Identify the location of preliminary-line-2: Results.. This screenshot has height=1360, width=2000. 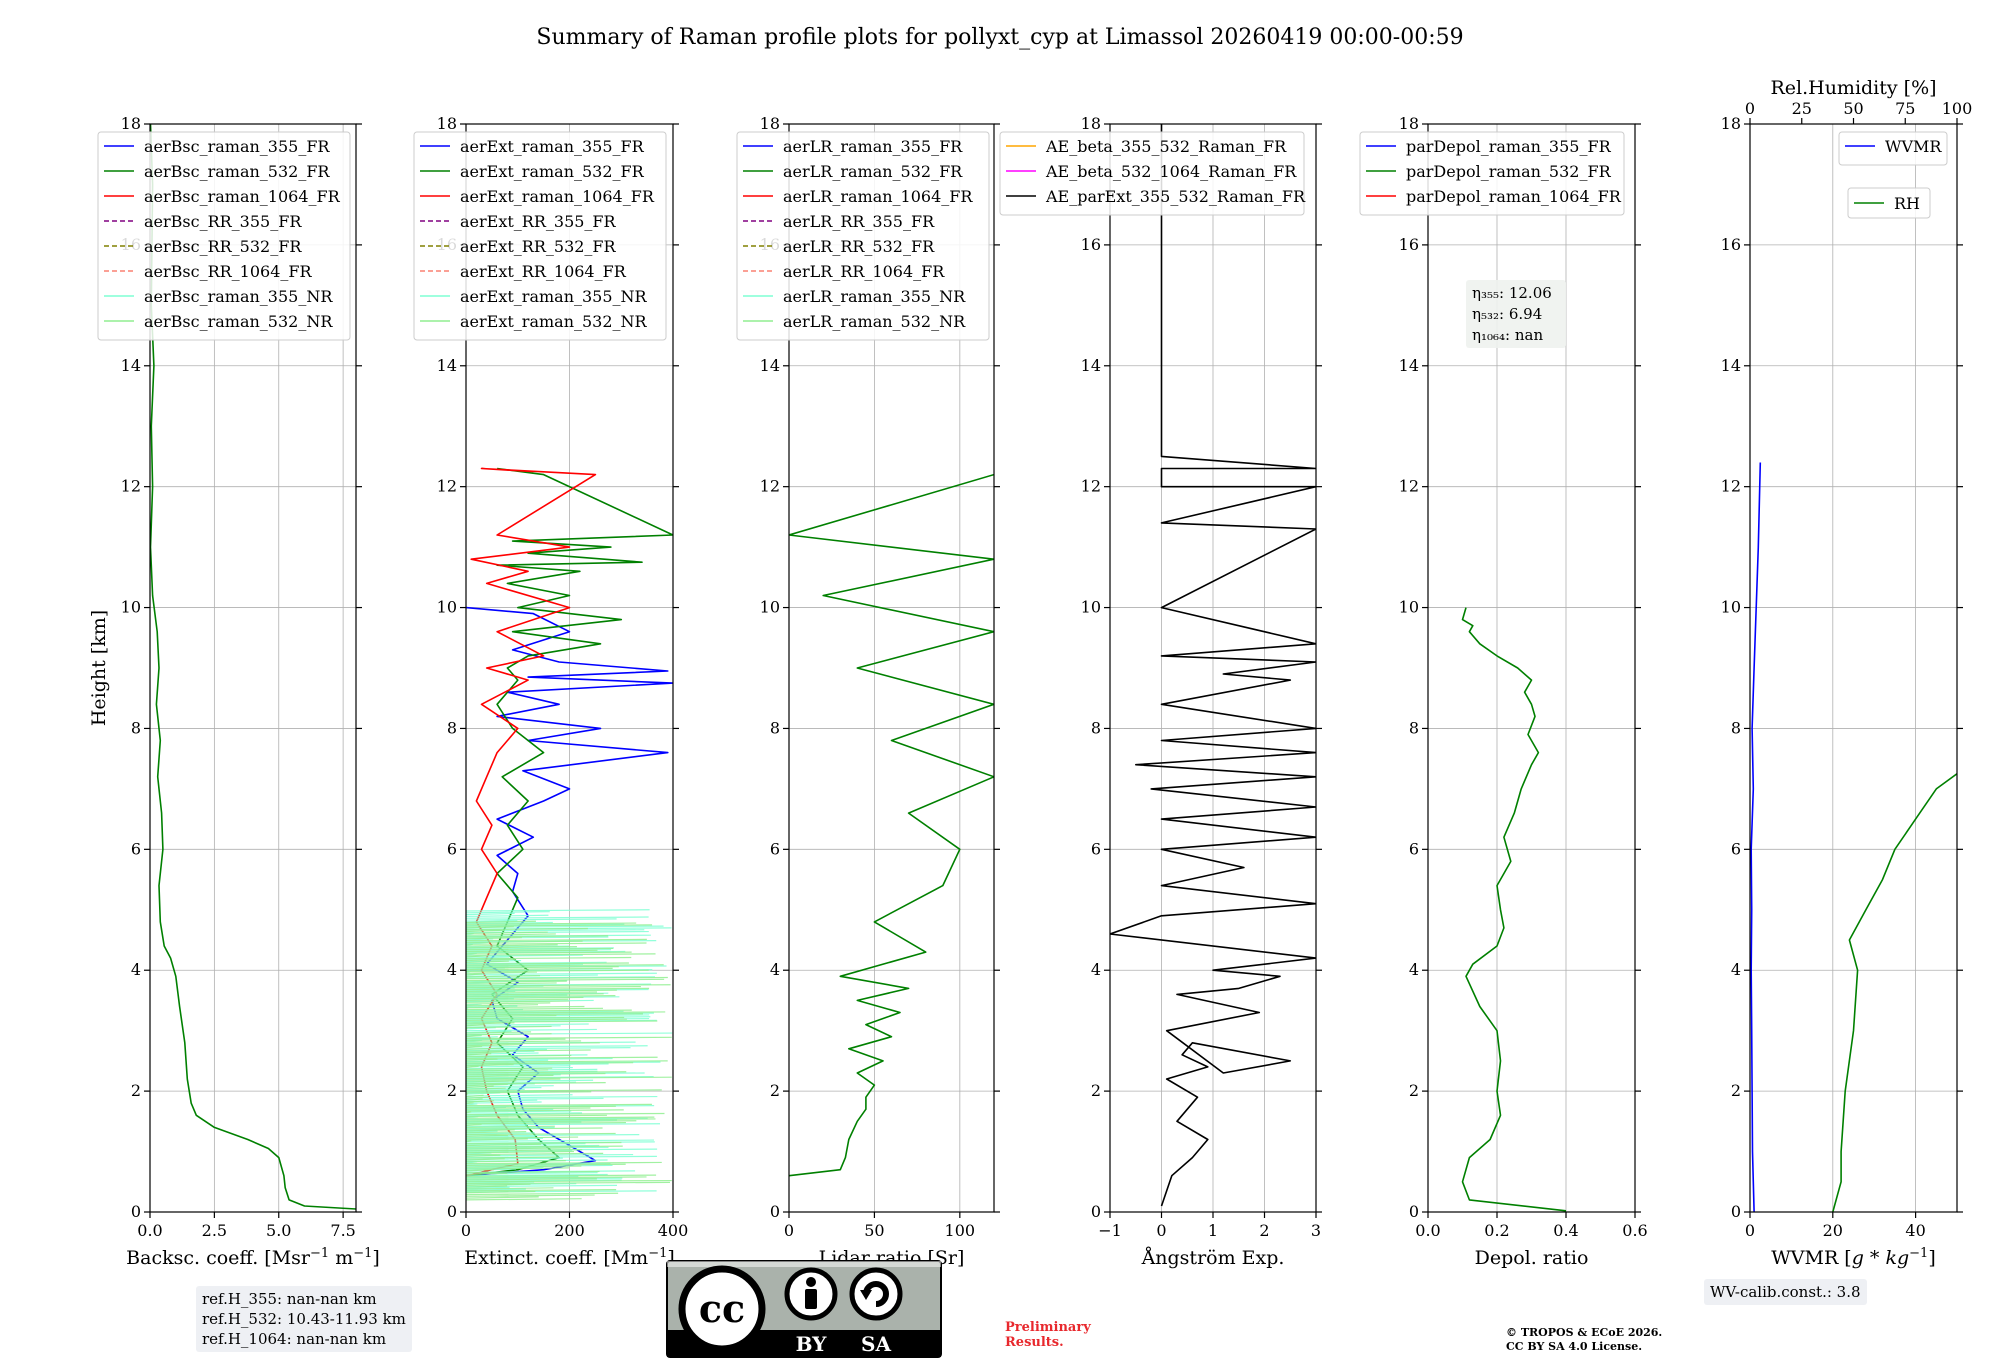
(1034, 1342).